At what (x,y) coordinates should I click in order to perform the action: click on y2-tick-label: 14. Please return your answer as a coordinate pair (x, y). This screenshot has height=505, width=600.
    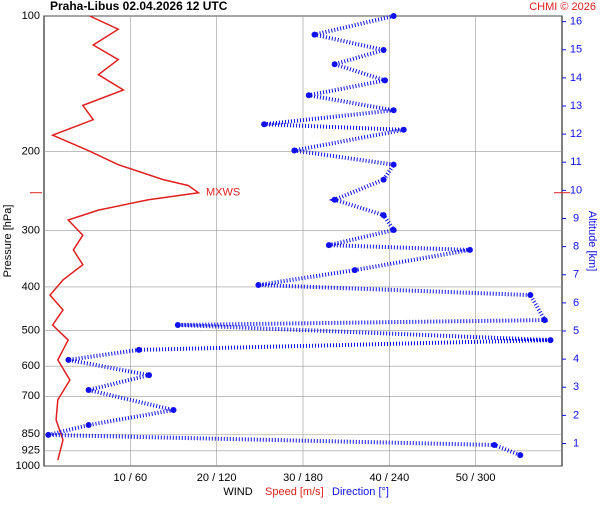
    Looking at the image, I should click on (576, 78).